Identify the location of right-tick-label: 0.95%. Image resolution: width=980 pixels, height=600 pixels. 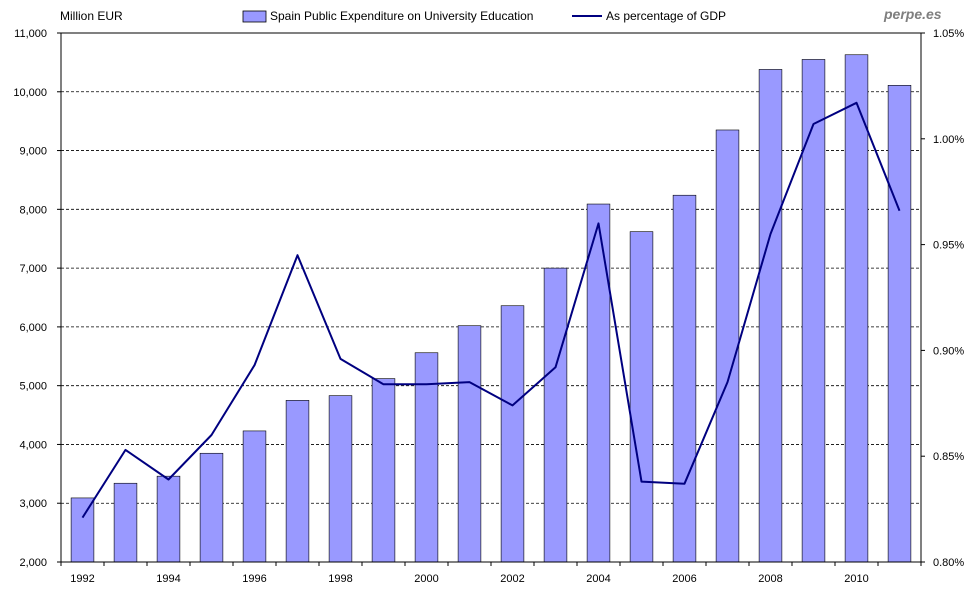
(948, 246).